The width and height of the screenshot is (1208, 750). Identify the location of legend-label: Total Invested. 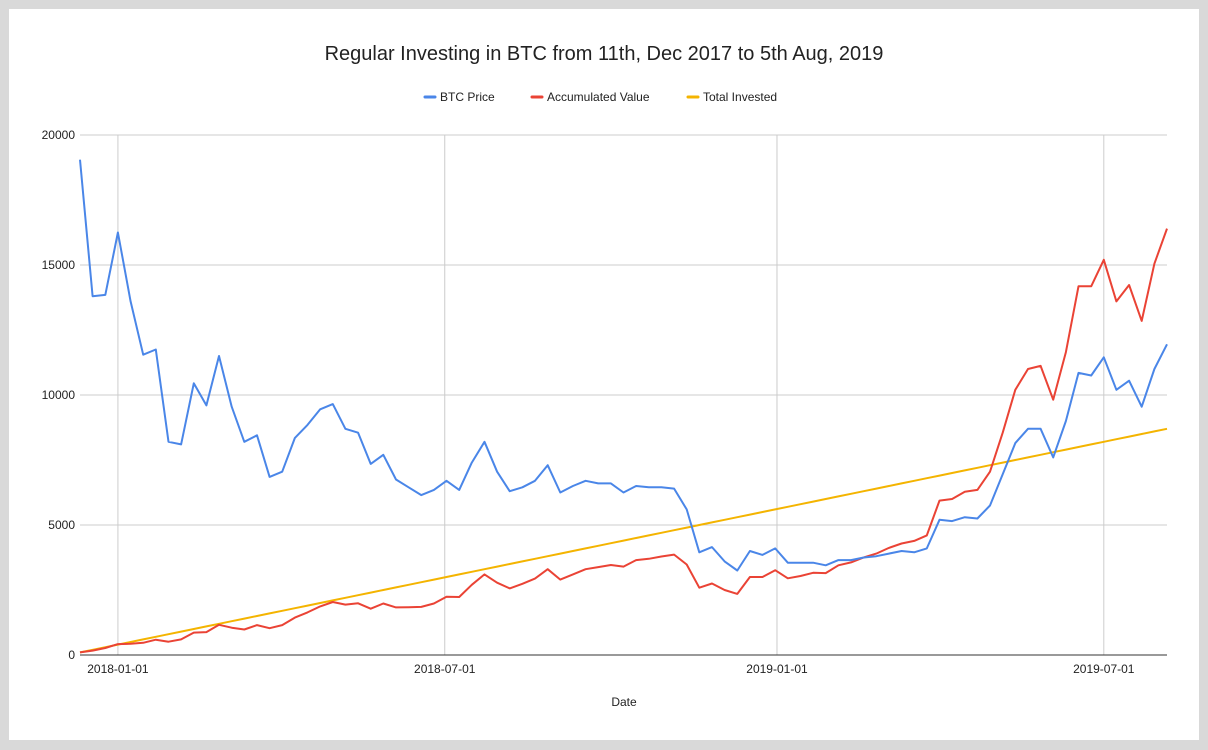
(740, 97).